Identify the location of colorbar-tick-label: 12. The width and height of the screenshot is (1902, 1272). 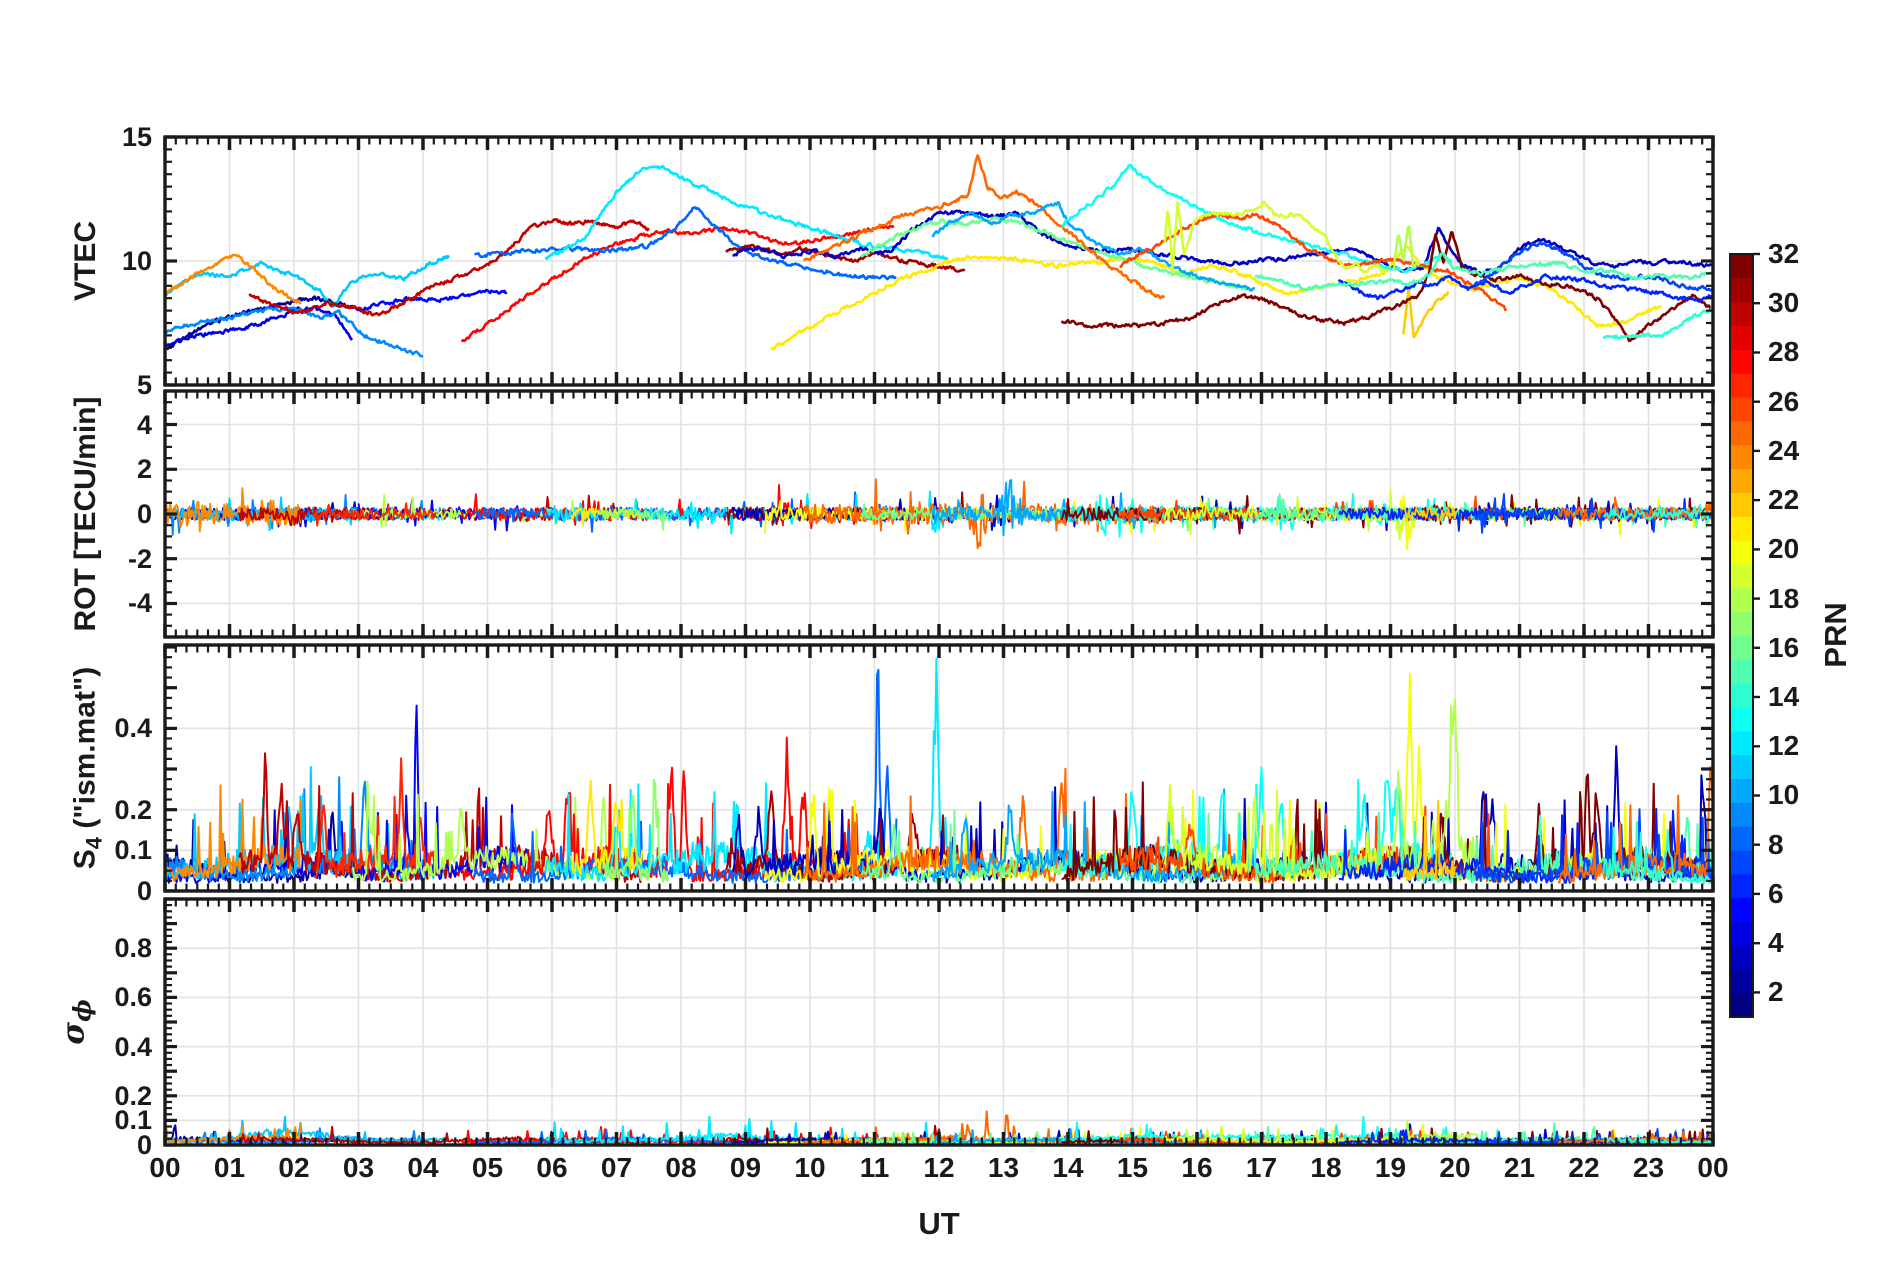
(1784, 746).